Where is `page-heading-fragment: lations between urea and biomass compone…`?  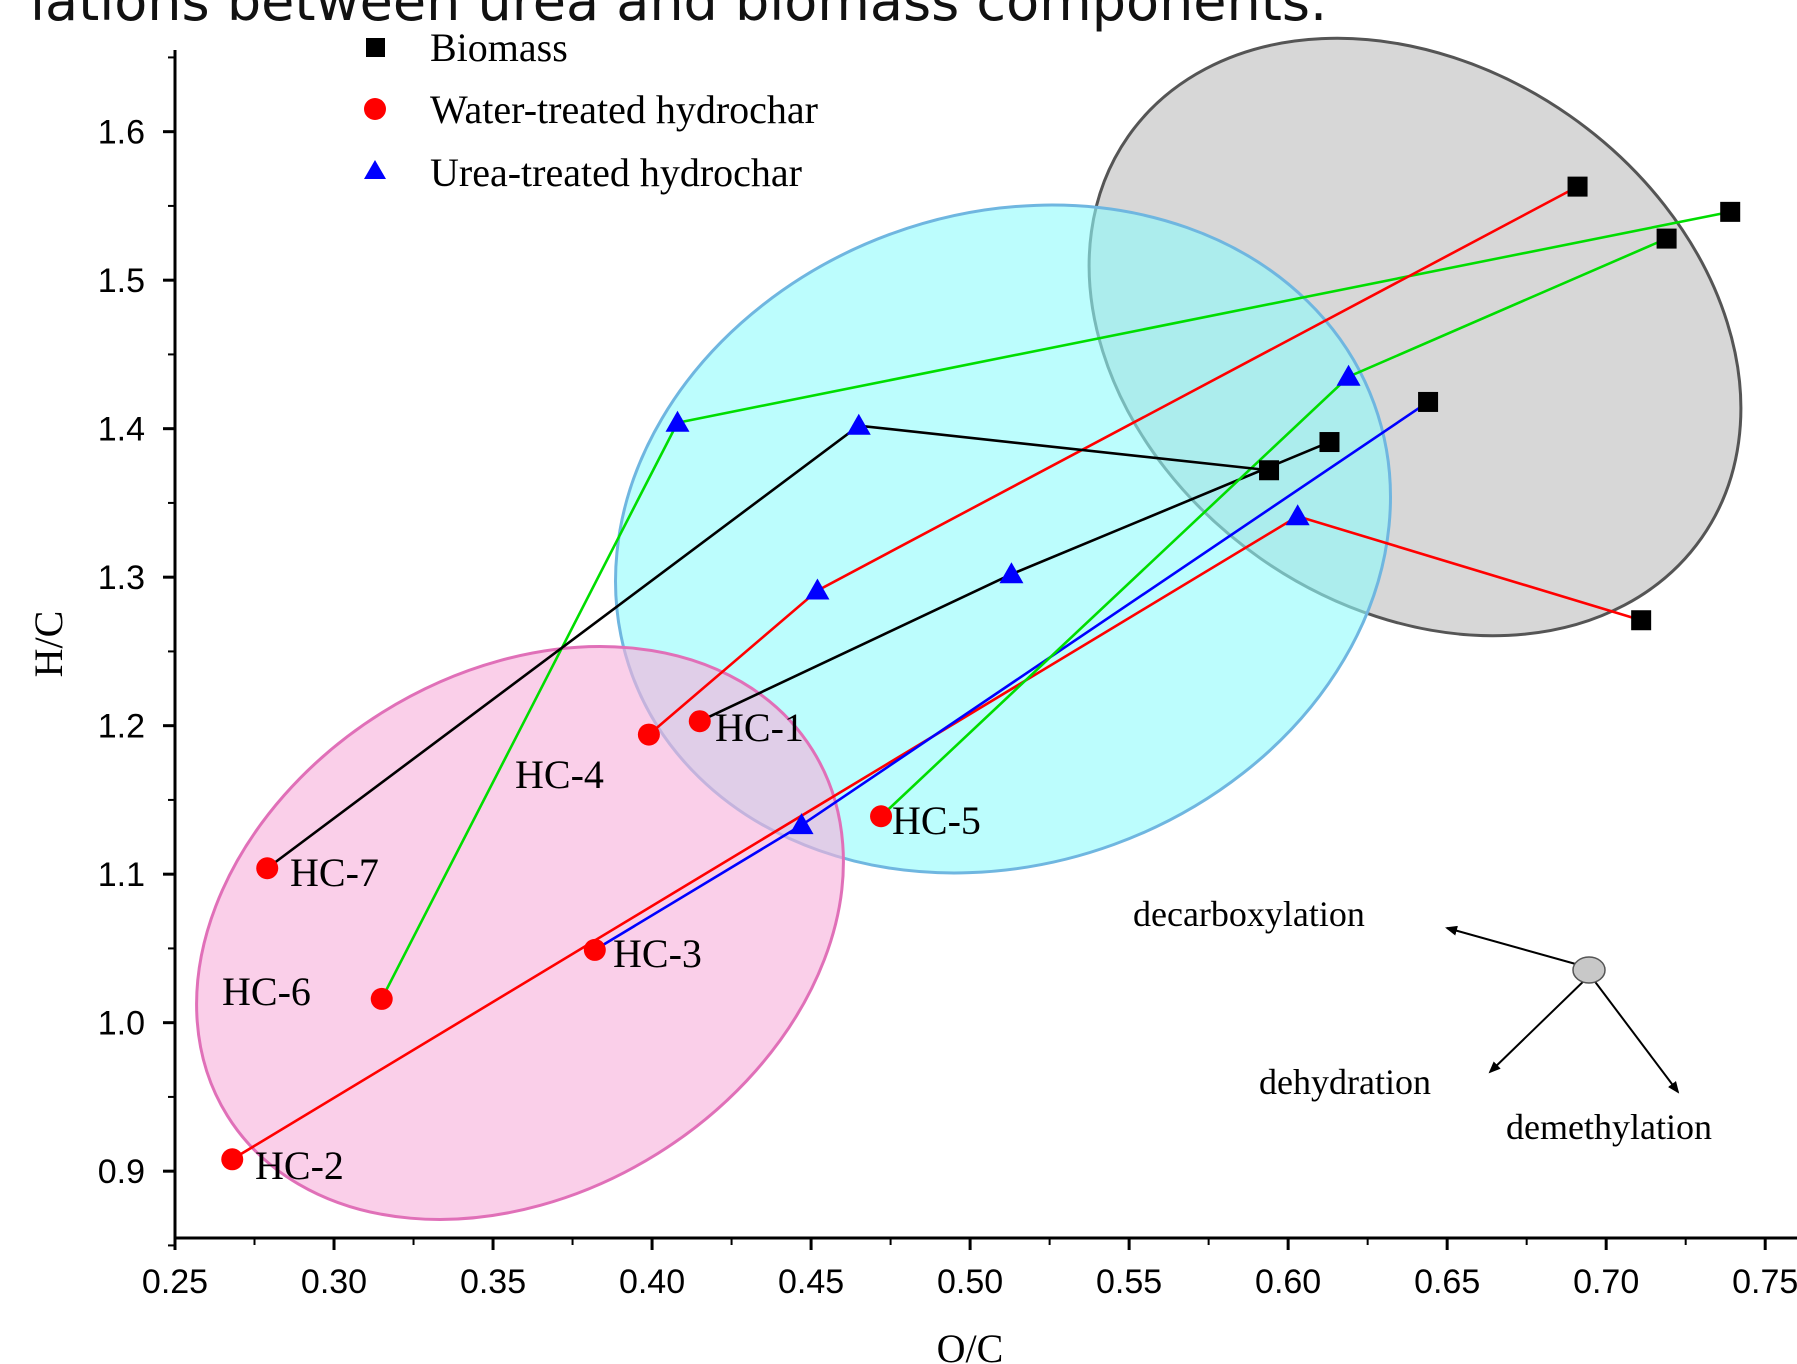
page-heading-fragment: lations between urea and biomass compone… is located at coordinates (898, 17).